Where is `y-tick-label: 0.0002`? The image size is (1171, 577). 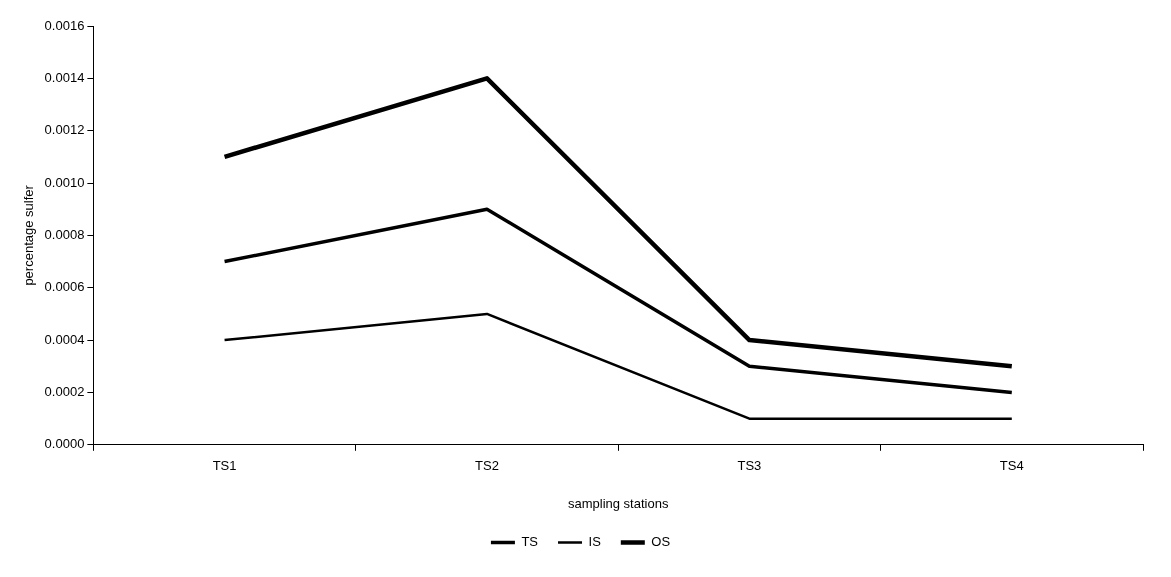
y-tick-label: 0.0002 is located at coordinates (64, 392).